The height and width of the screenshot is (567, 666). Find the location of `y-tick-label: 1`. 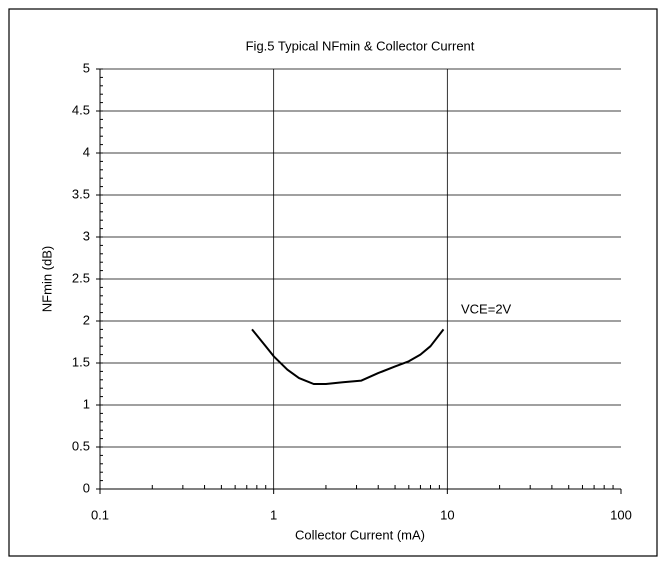

y-tick-label: 1 is located at coordinates (86, 403).